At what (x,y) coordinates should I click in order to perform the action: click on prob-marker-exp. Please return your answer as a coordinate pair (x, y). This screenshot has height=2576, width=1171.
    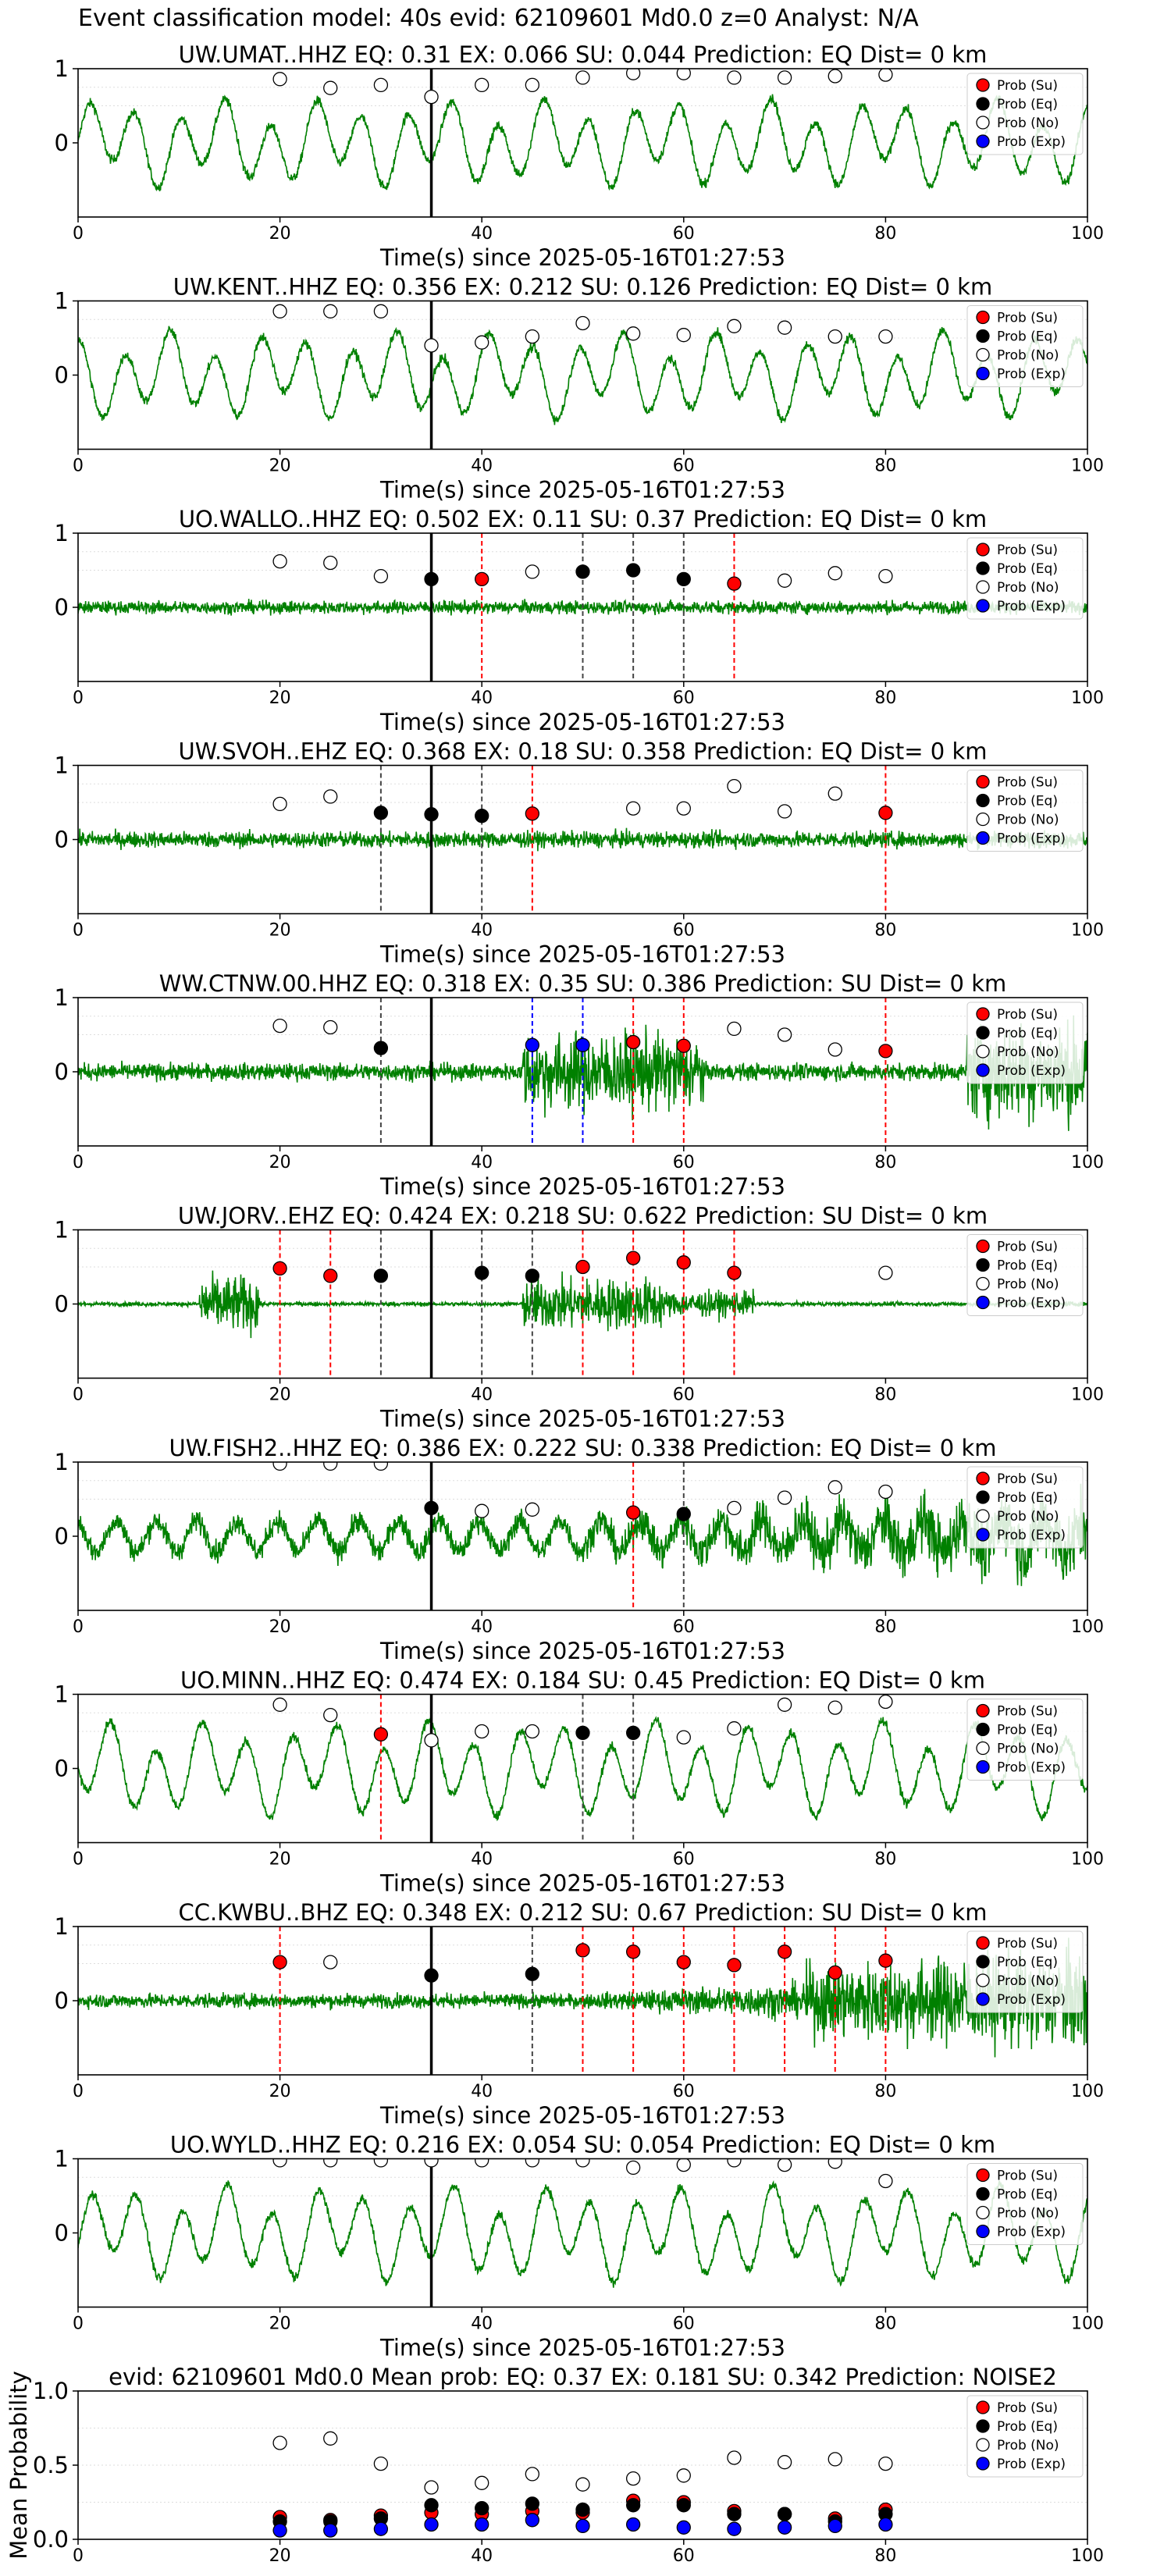
    Looking at the image, I should click on (582, 1044).